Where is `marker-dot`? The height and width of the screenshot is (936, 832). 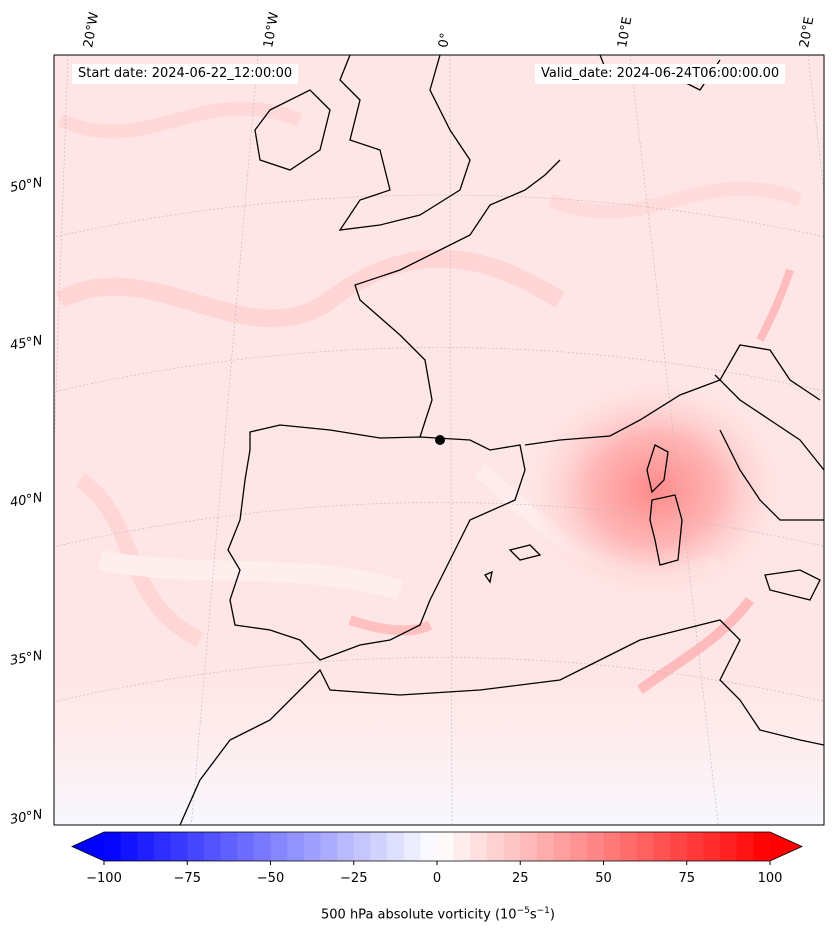 marker-dot is located at coordinates (440, 440).